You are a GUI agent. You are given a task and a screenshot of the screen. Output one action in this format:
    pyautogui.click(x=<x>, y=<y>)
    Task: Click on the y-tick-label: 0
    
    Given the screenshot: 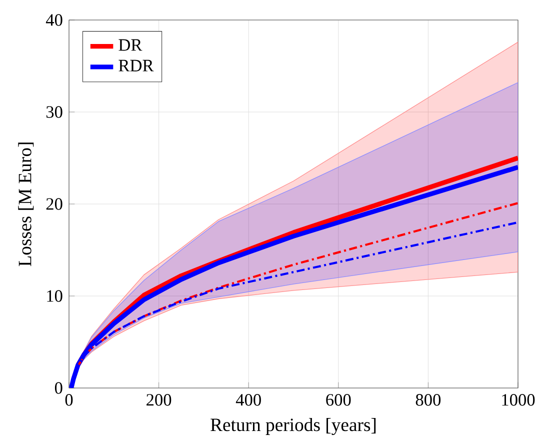 What is the action you would take?
    pyautogui.click(x=58, y=388)
    